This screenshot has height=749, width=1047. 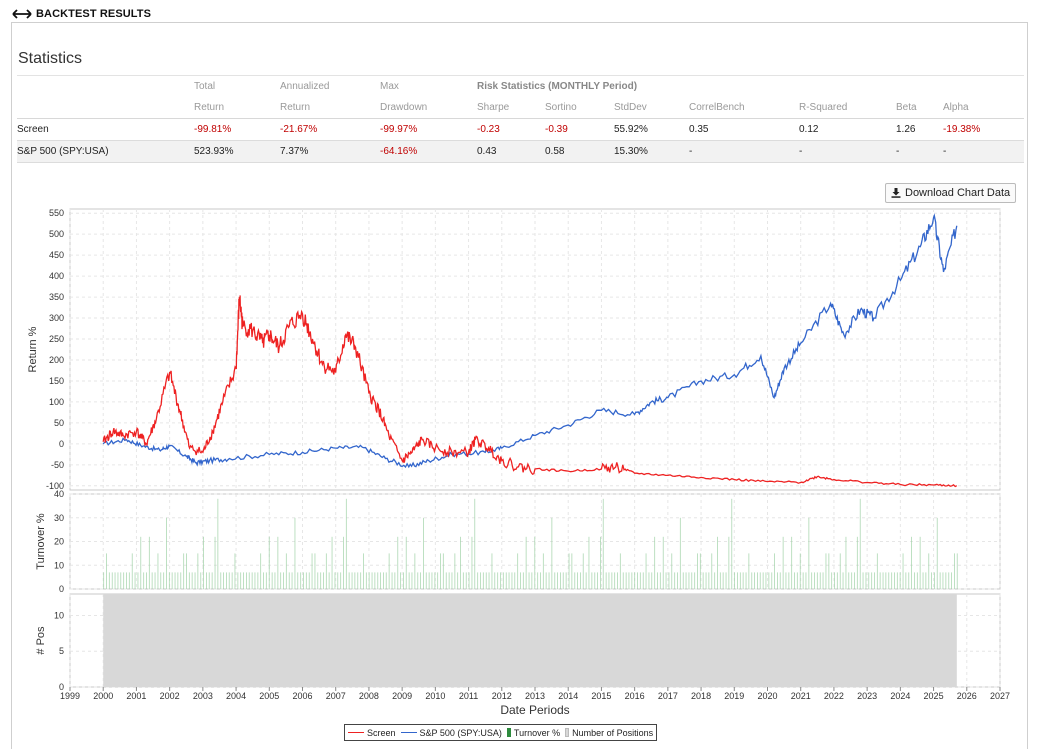 What do you see at coordinates (534, 710) in the screenshot?
I see `x-axis-label: Date Periods` at bounding box center [534, 710].